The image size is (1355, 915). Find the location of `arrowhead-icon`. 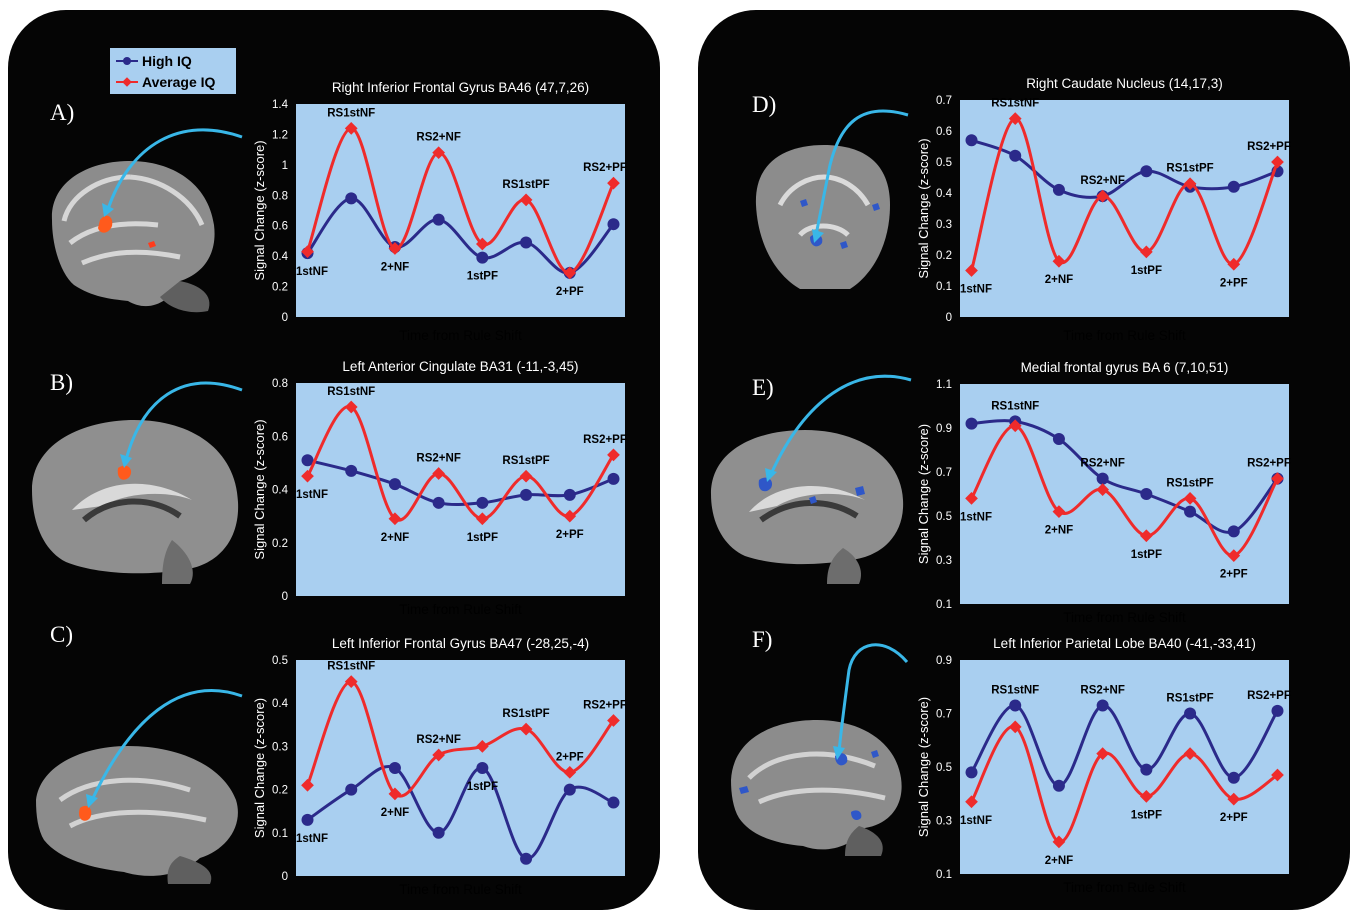

arrowhead-icon is located at coordinates (92, 801).